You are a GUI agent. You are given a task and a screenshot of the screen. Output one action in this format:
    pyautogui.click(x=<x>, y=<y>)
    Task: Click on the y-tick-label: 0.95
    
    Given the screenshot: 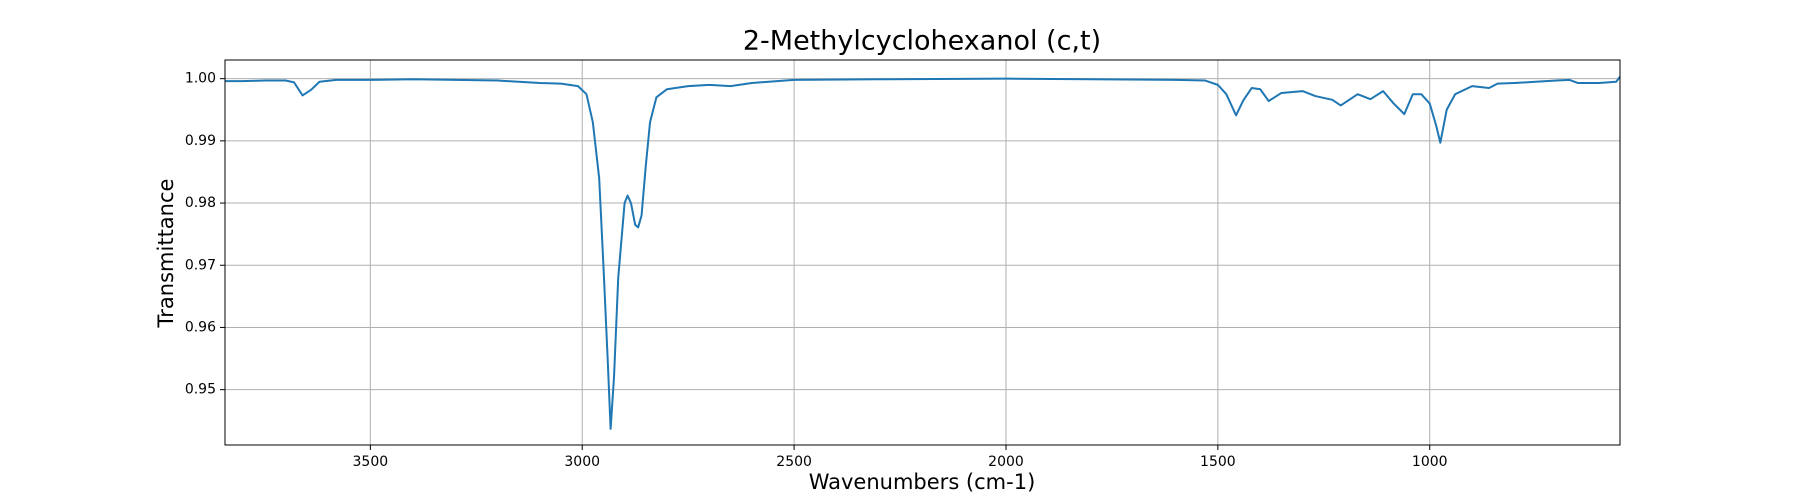 What is the action you would take?
    pyautogui.click(x=200, y=390)
    